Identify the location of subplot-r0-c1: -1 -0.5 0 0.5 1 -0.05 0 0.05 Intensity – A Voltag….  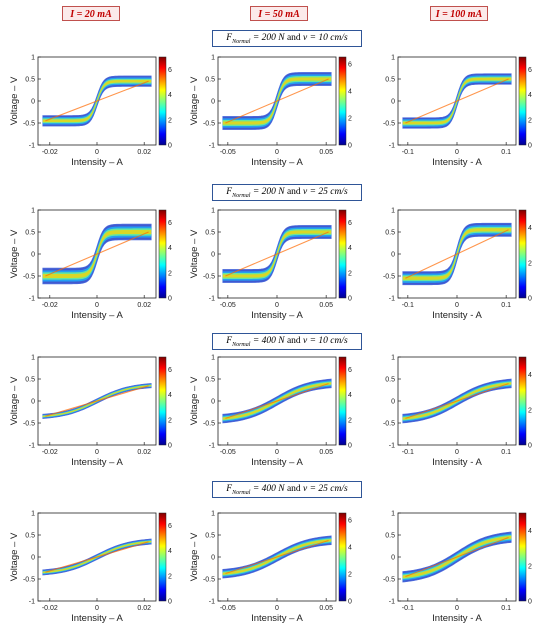
(270, 112).